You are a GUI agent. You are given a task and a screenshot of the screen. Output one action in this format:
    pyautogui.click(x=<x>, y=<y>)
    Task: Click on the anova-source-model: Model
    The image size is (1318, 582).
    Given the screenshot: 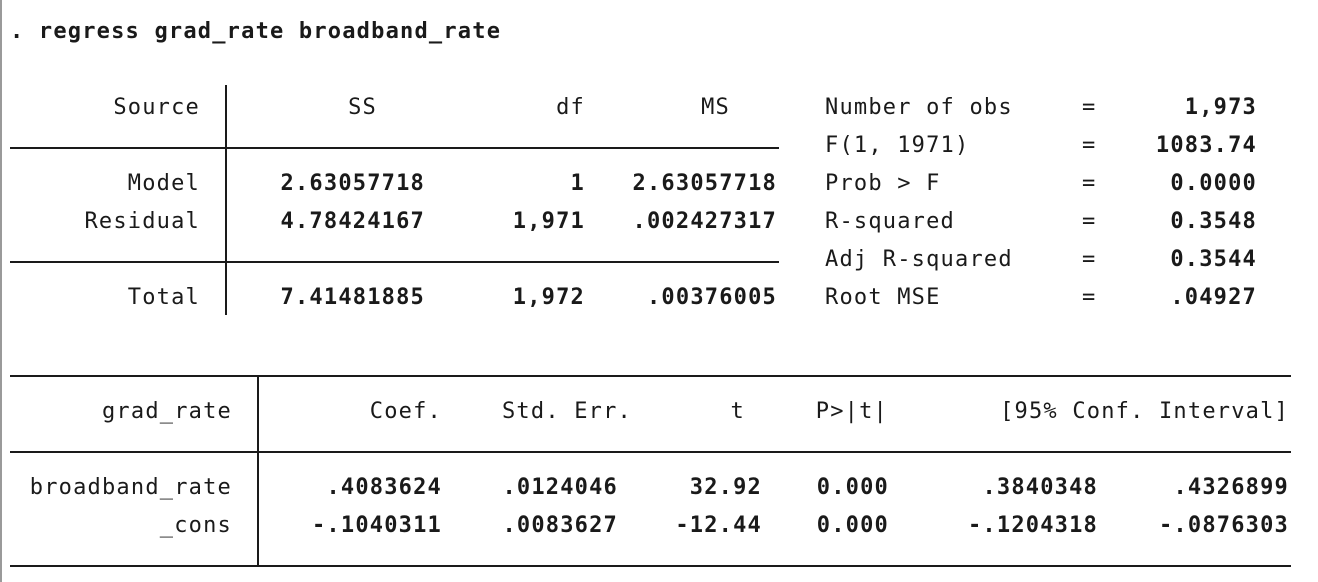 What is the action you would take?
    pyautogui.click(x=163, y=183)
    